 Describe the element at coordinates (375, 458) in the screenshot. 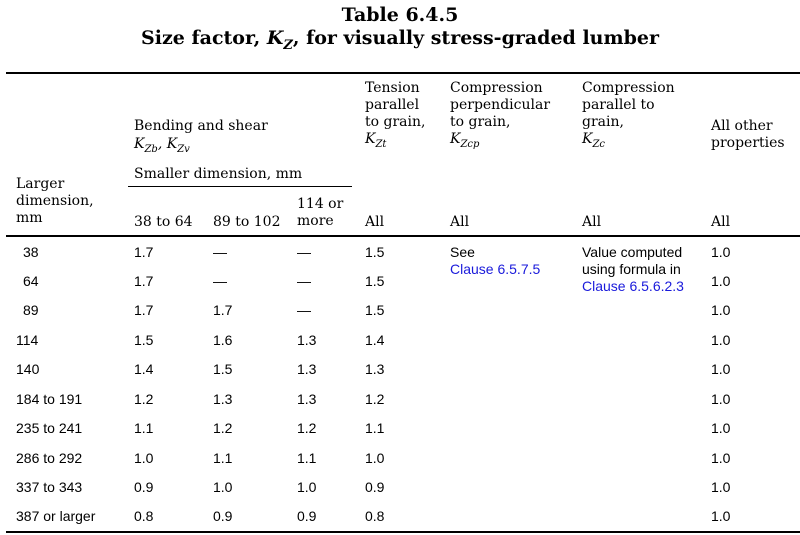

I see `cell-tension: 1.0` at that location.